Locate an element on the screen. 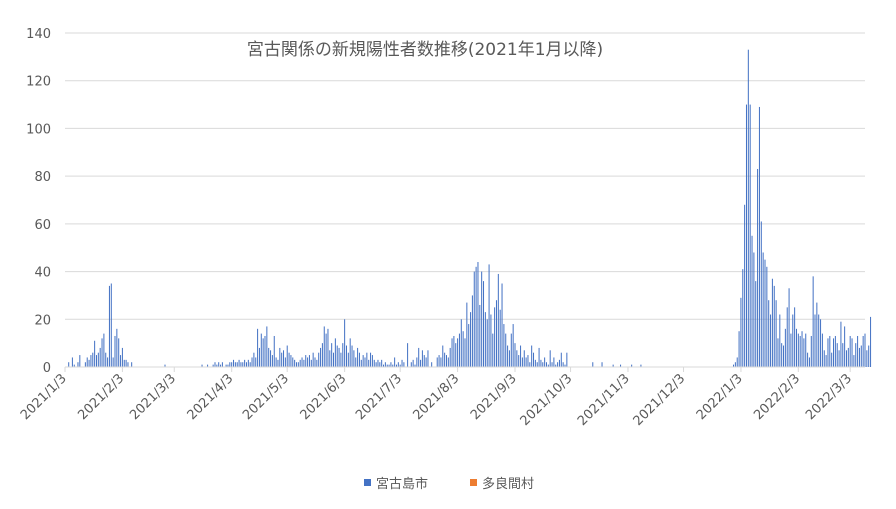 This screenshot has width=896, height=509. chart-title: 宮古関係の新規陽性者数推移(2021年1月以降) is located at coordinates (425, 50).